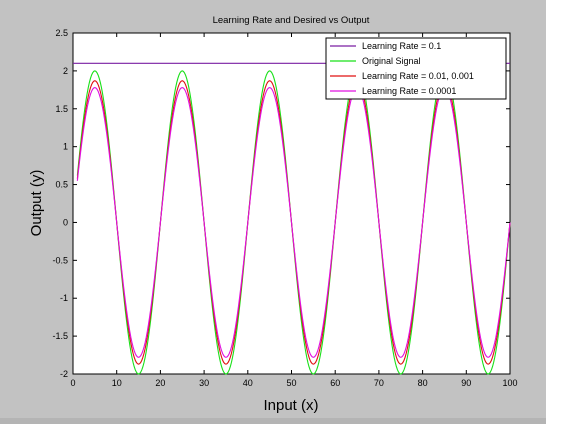 This screenshot has height=424, width=562. I want to click on x-tick-label: 20, so click(160, 383).